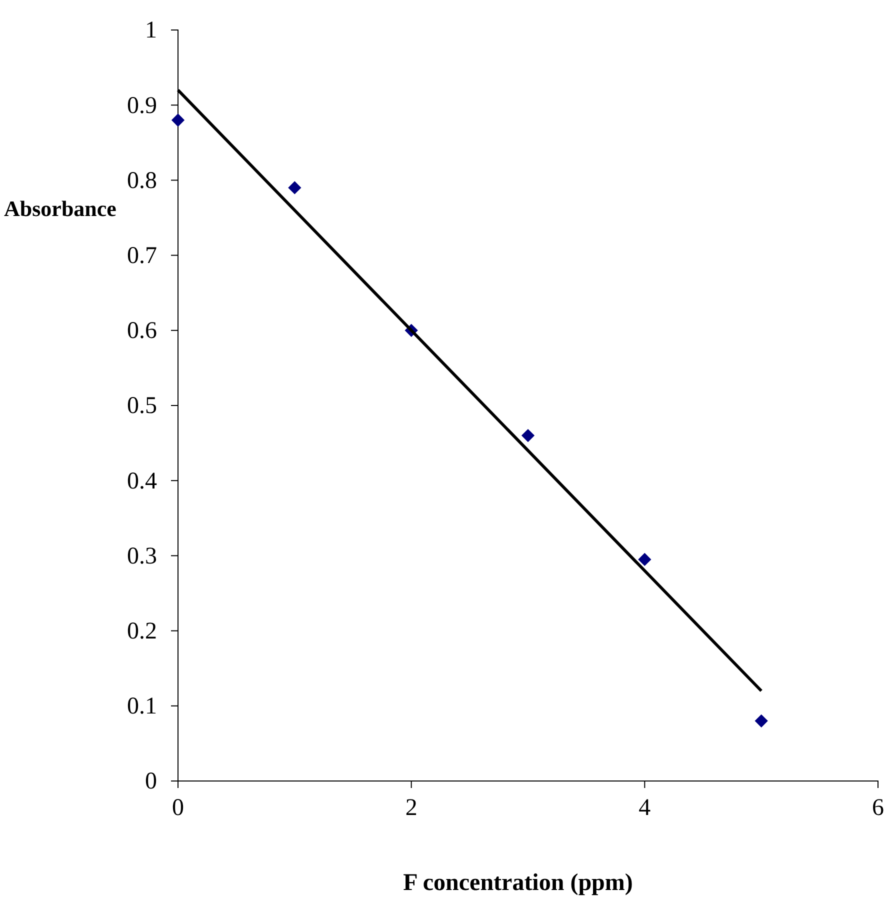  I want to click on y-tick-label: 0.1, so click(142, 707).